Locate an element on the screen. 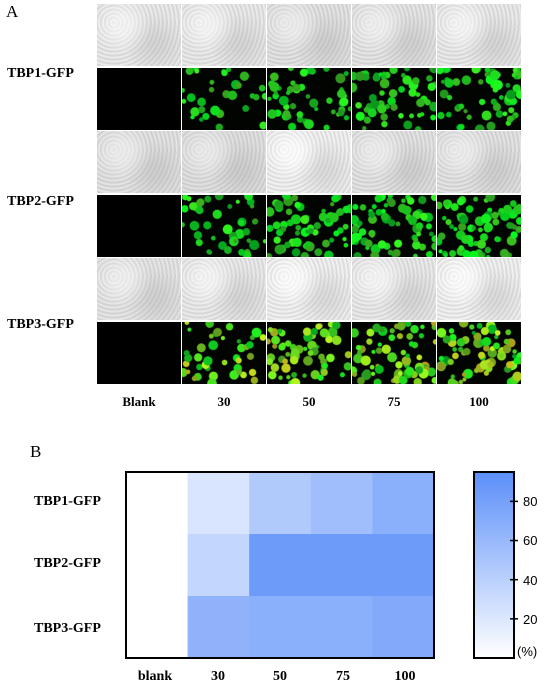 The width and height of the screenshot is (550, 692). colorbar-tick-60: 60 is located at coordinates (530, 540).